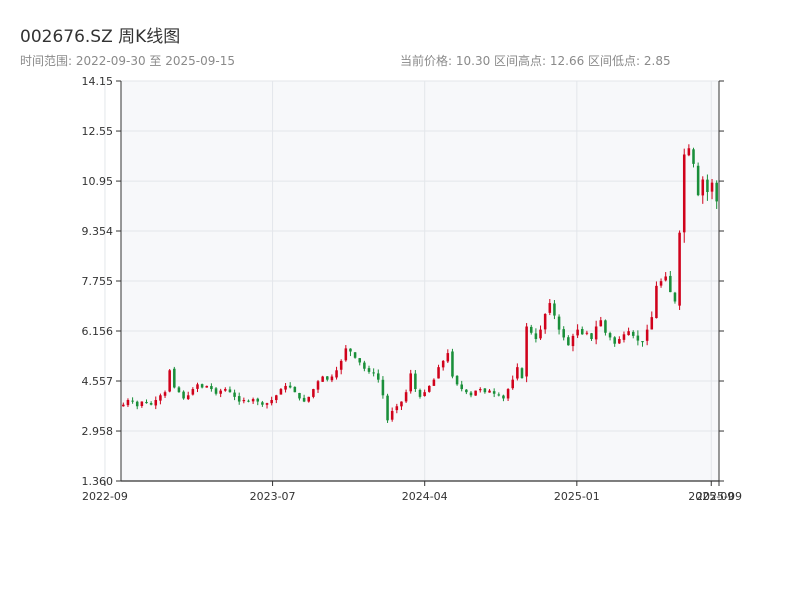 This screenshot has height=600, width=800. Describe the element at coordinates (98, 381) in the screenshot. I see `y-tick-label: 4.557` at that location.